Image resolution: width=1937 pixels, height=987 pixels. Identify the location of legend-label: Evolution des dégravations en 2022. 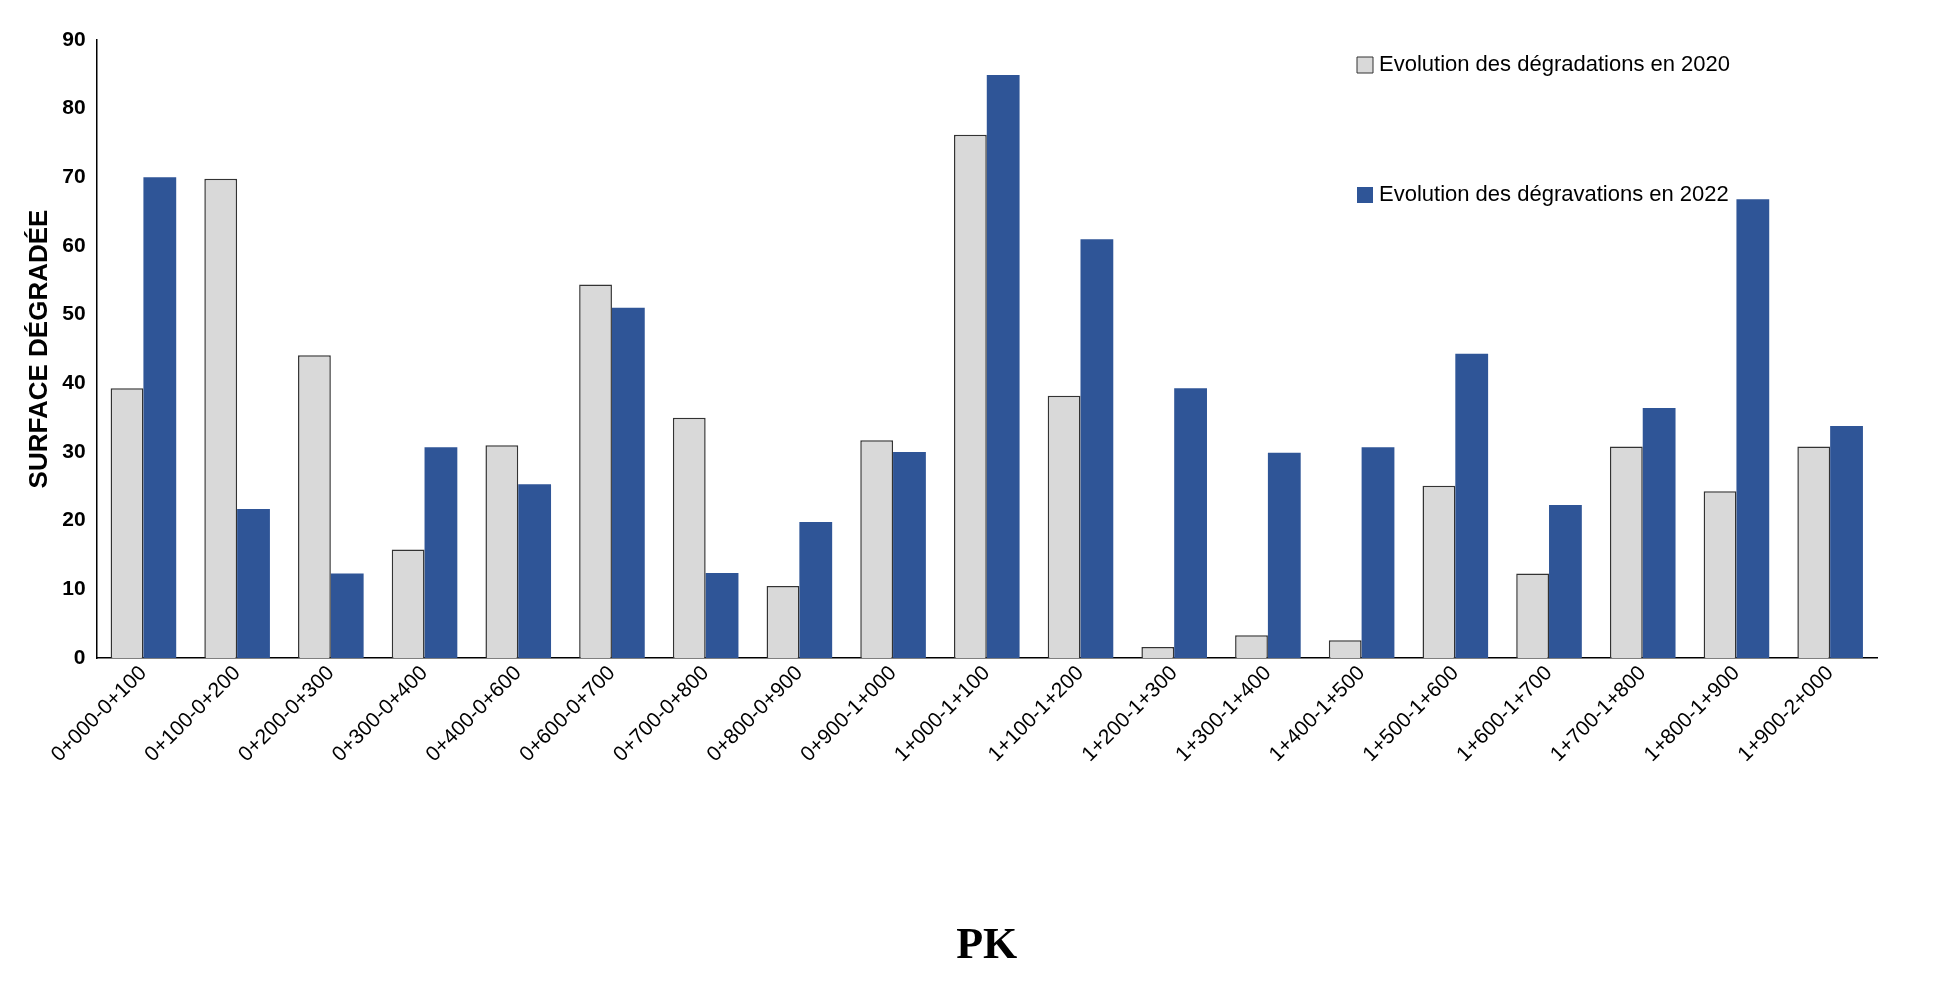
(1554, 194).